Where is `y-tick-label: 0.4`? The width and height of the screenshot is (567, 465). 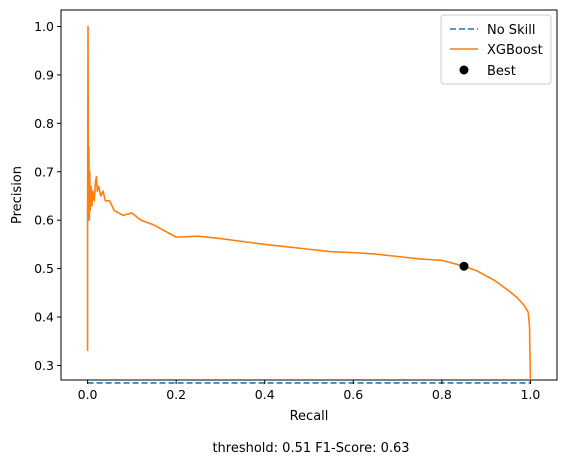 y-tick-label: 0.4 is located at coordinates (44, 317).